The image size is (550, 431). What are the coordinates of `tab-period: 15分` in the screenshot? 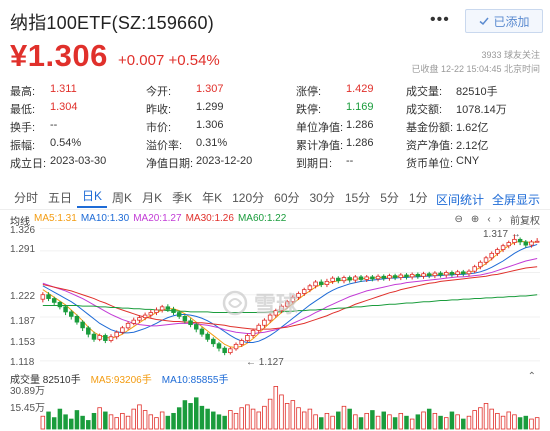 It's located at (357, 198).